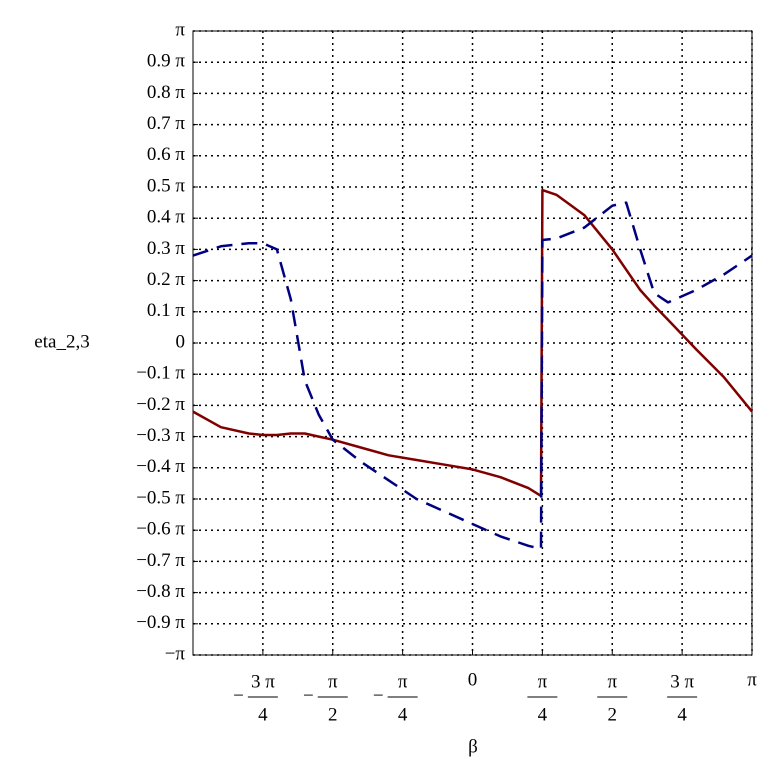 The image size is (772, 772). I want to click on y-tick-label: −0.6 π, so click(160, 529).